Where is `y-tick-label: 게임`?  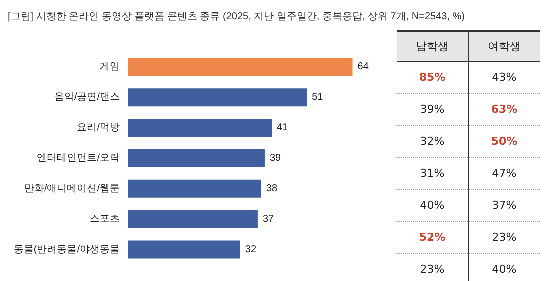
y-tick-label: 게임 is located at coordinates (110, 67).